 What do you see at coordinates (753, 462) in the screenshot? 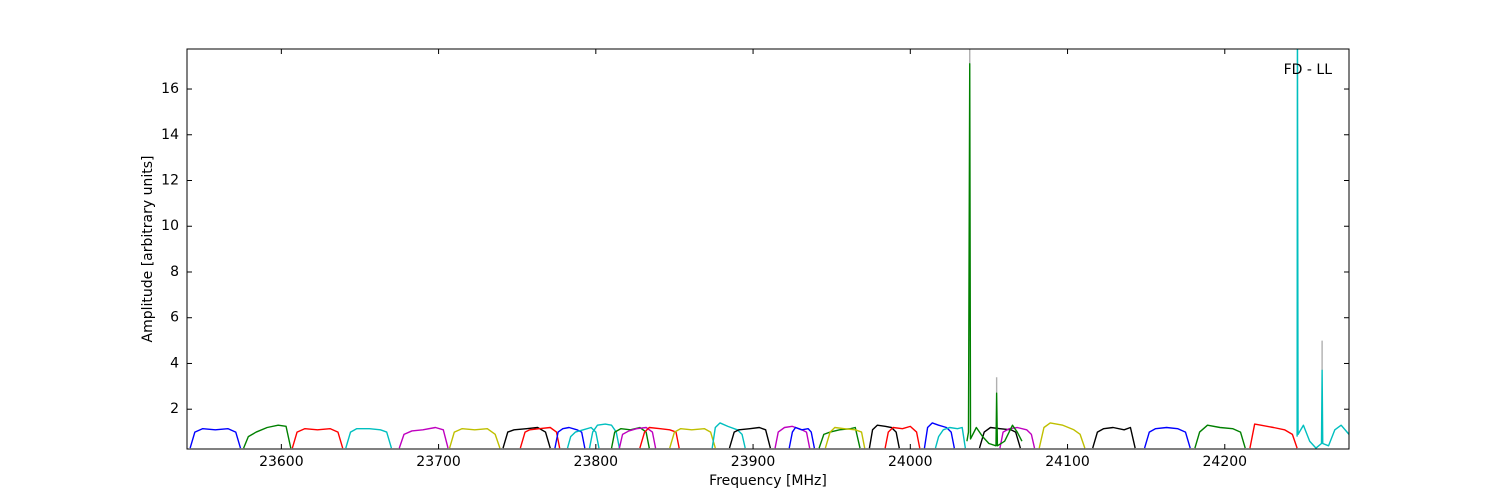
I see `x-tick-label: 23900` at bounding box center [753, 462].